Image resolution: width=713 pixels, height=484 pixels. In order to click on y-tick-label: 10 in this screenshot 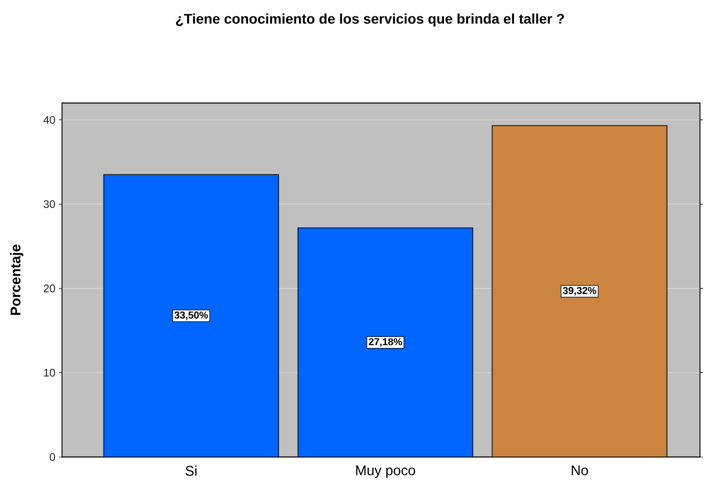, I will do `click(50, 372)`.